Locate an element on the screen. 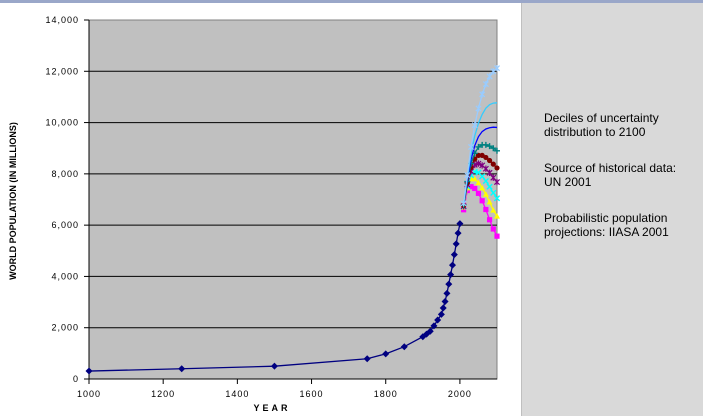 The image size is (703, 416). x-tick-label: 1400 is located at coordinates (237, 394).